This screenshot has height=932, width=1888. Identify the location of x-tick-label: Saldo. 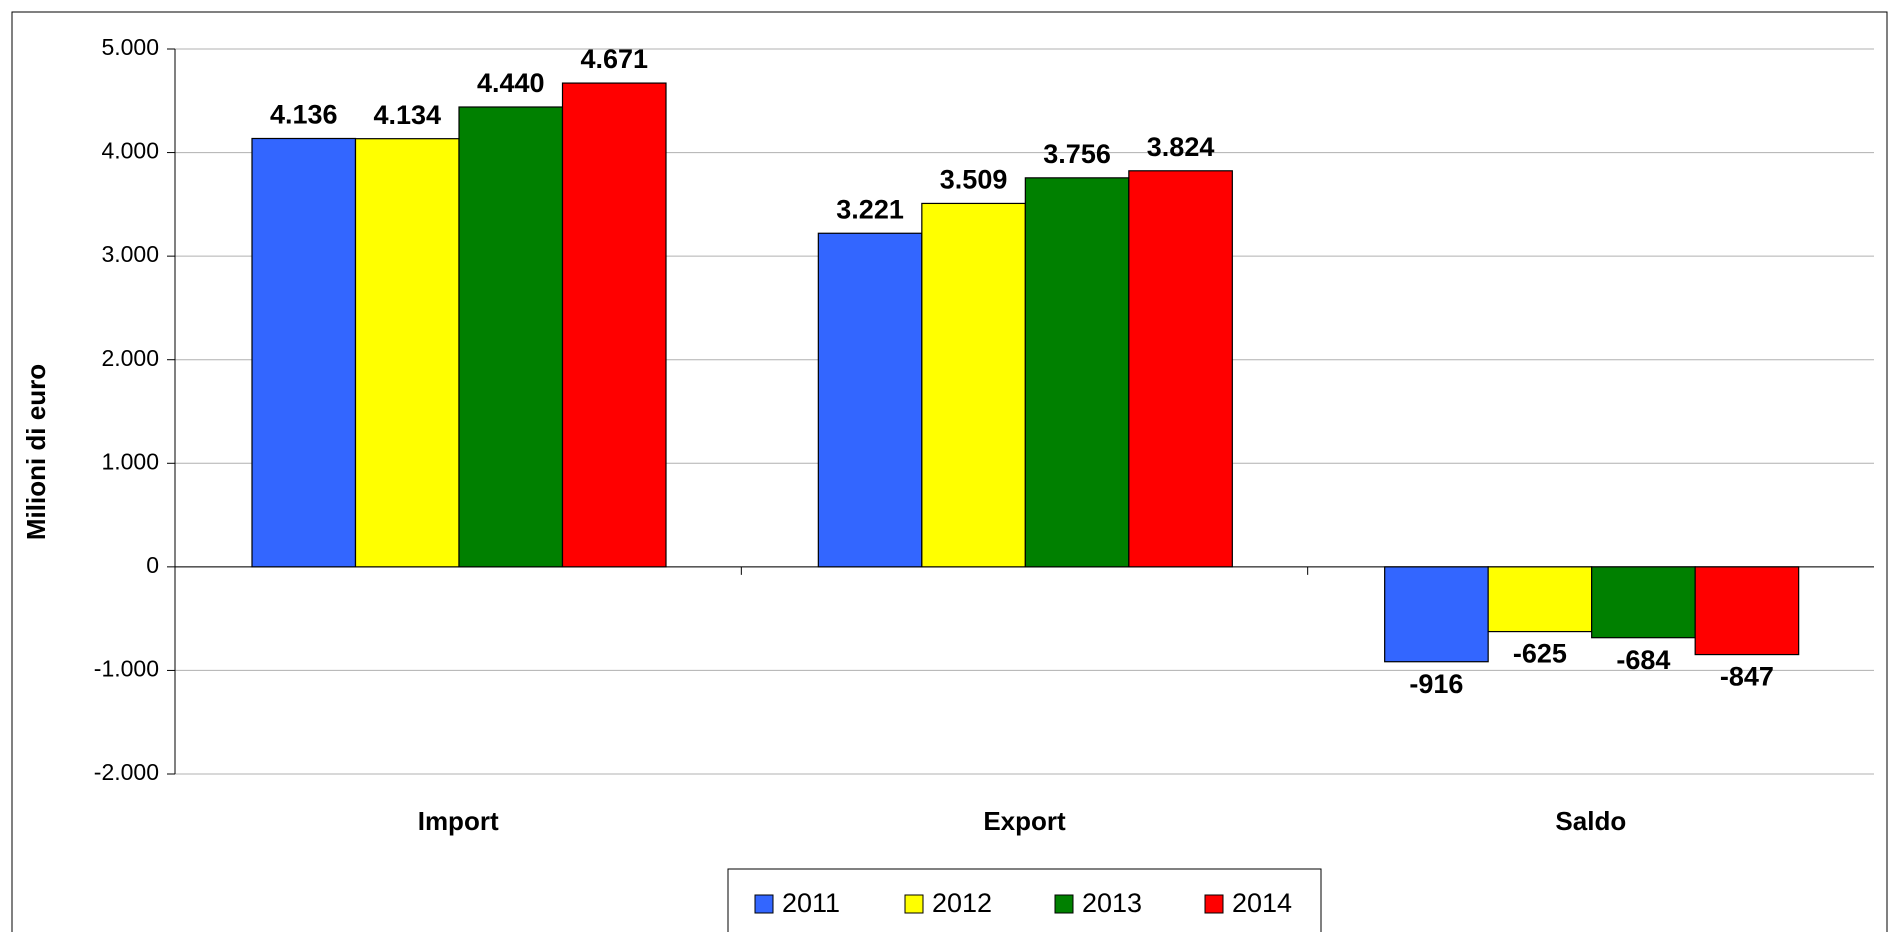
(1590, 821).